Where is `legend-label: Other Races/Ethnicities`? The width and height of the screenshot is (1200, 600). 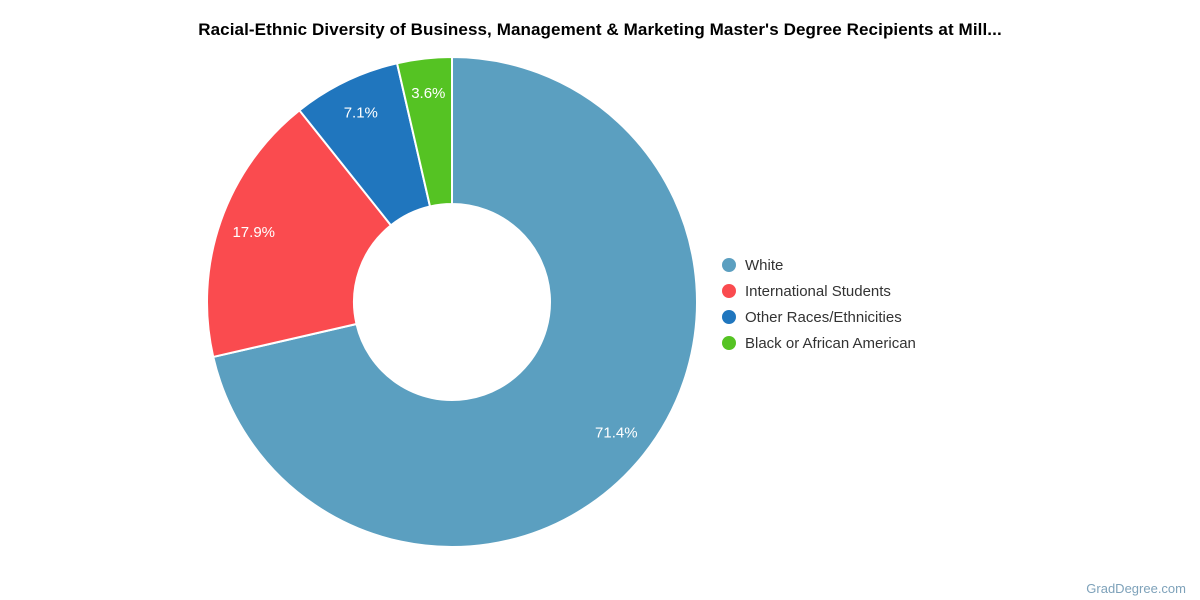
legend-label: Other Races/Ethnicities is located at coordinates (823, 317).